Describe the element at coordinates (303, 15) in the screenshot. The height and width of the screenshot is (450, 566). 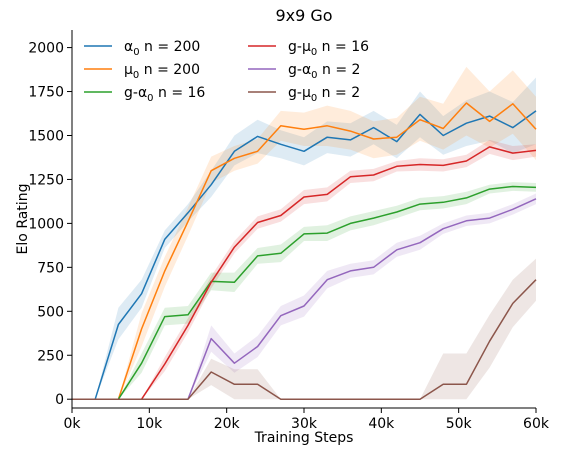
I see `chart-title: 9x9 Go` at that location.